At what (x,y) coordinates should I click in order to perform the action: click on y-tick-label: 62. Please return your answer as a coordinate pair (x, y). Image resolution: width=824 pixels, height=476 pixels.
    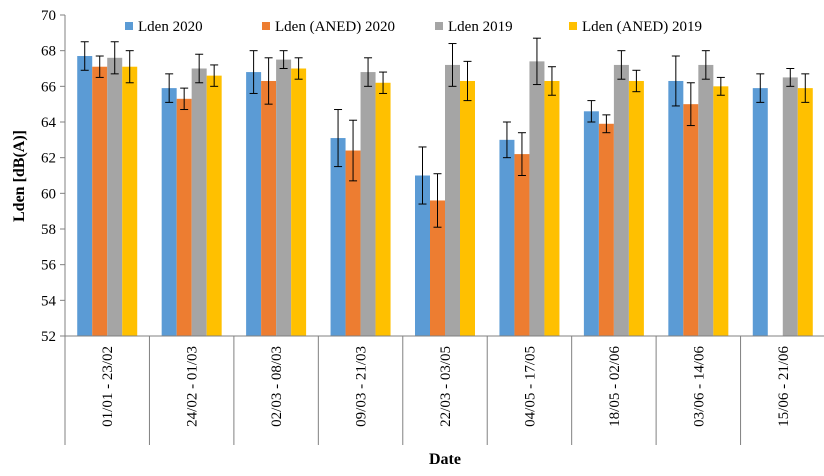
    Looking at the image, I should click on (48, 159).